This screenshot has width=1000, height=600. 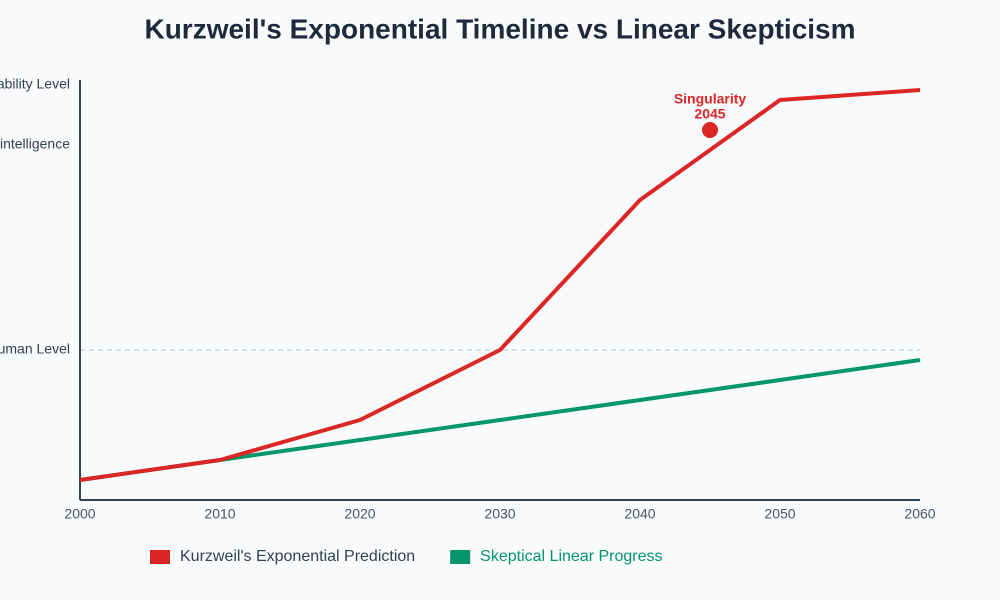 I want to click on x-tick-label: 2050, so click(x=779, y=514).